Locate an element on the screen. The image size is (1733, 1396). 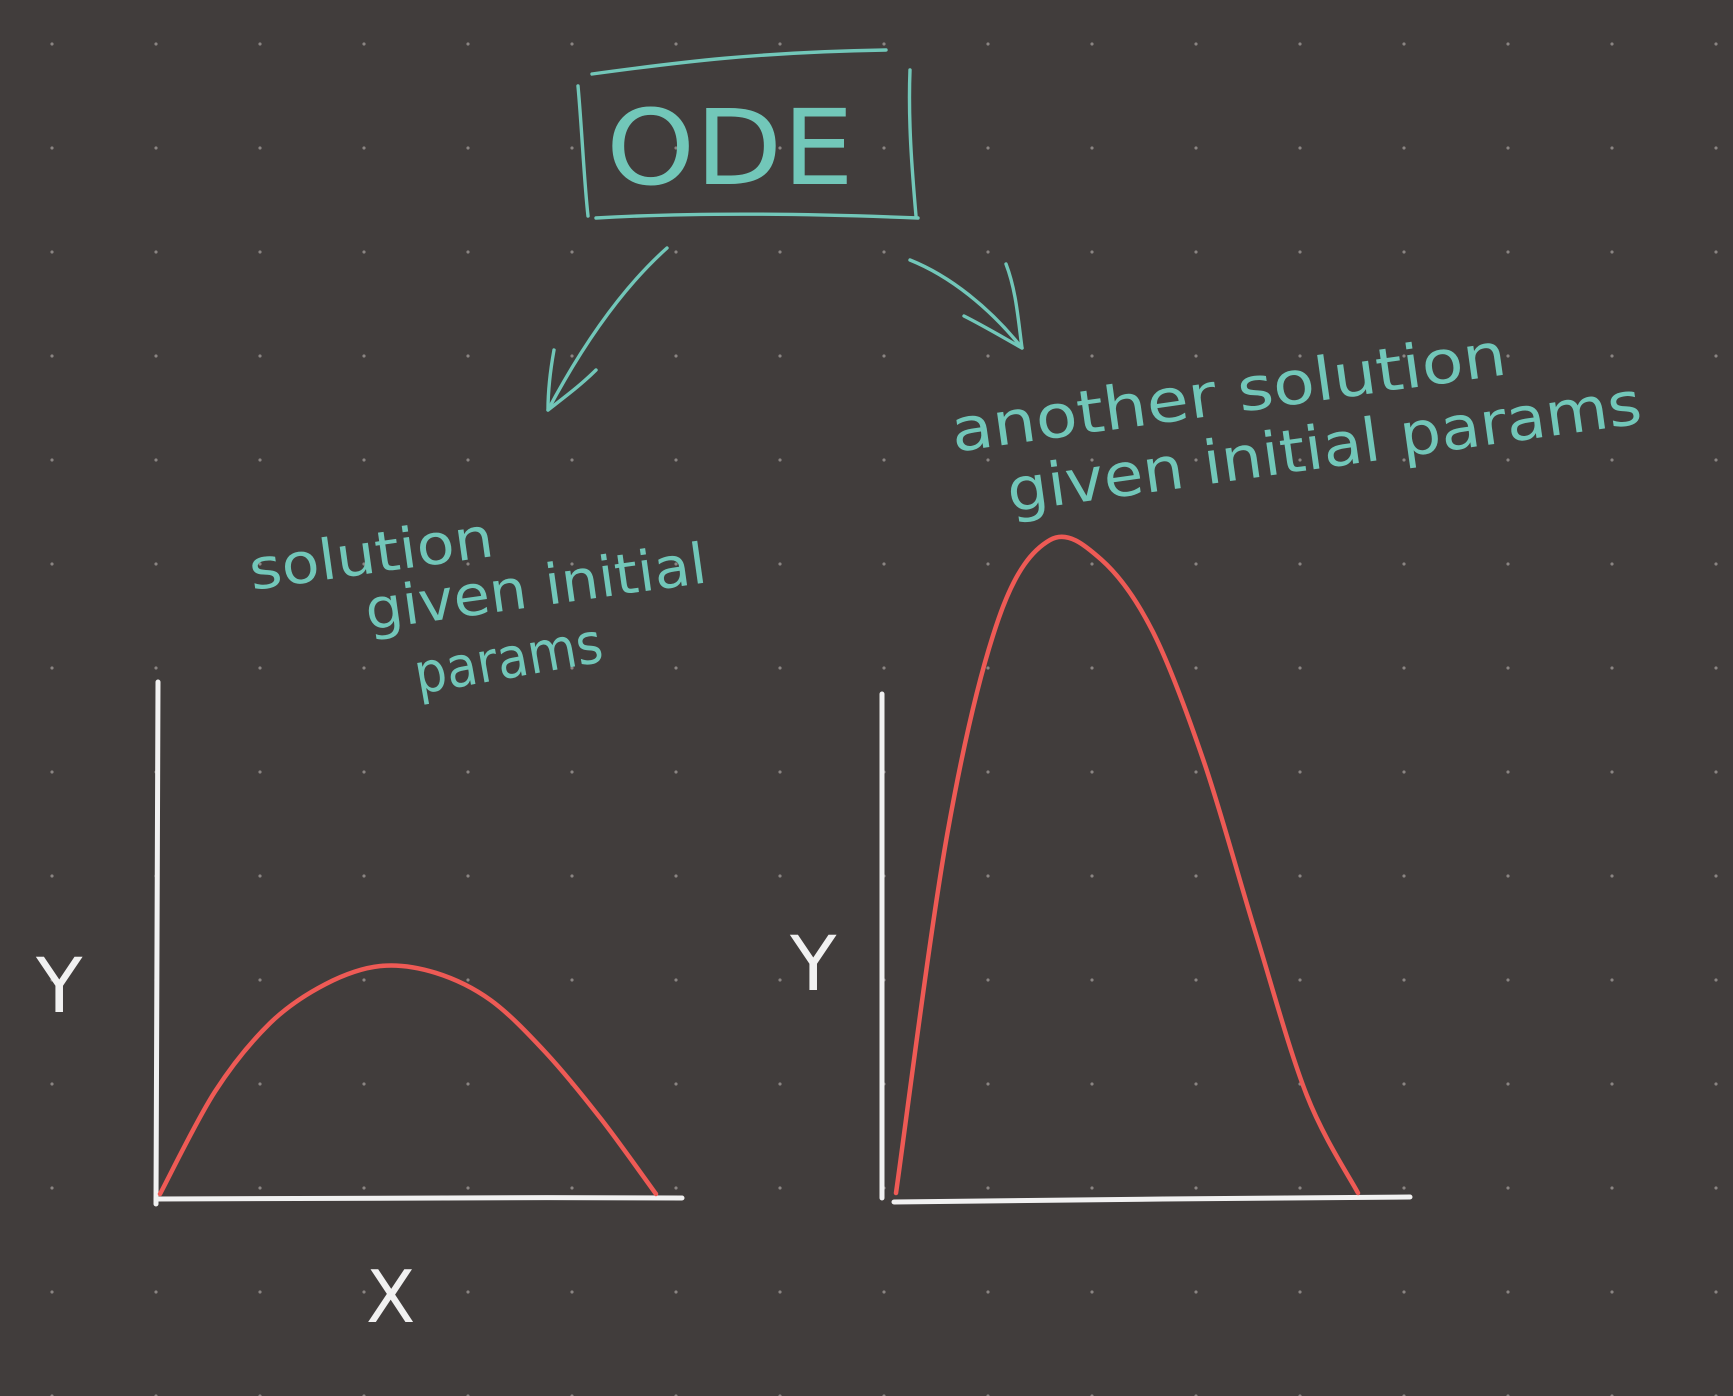
ode-box-top is located at coordinates (739, 62).